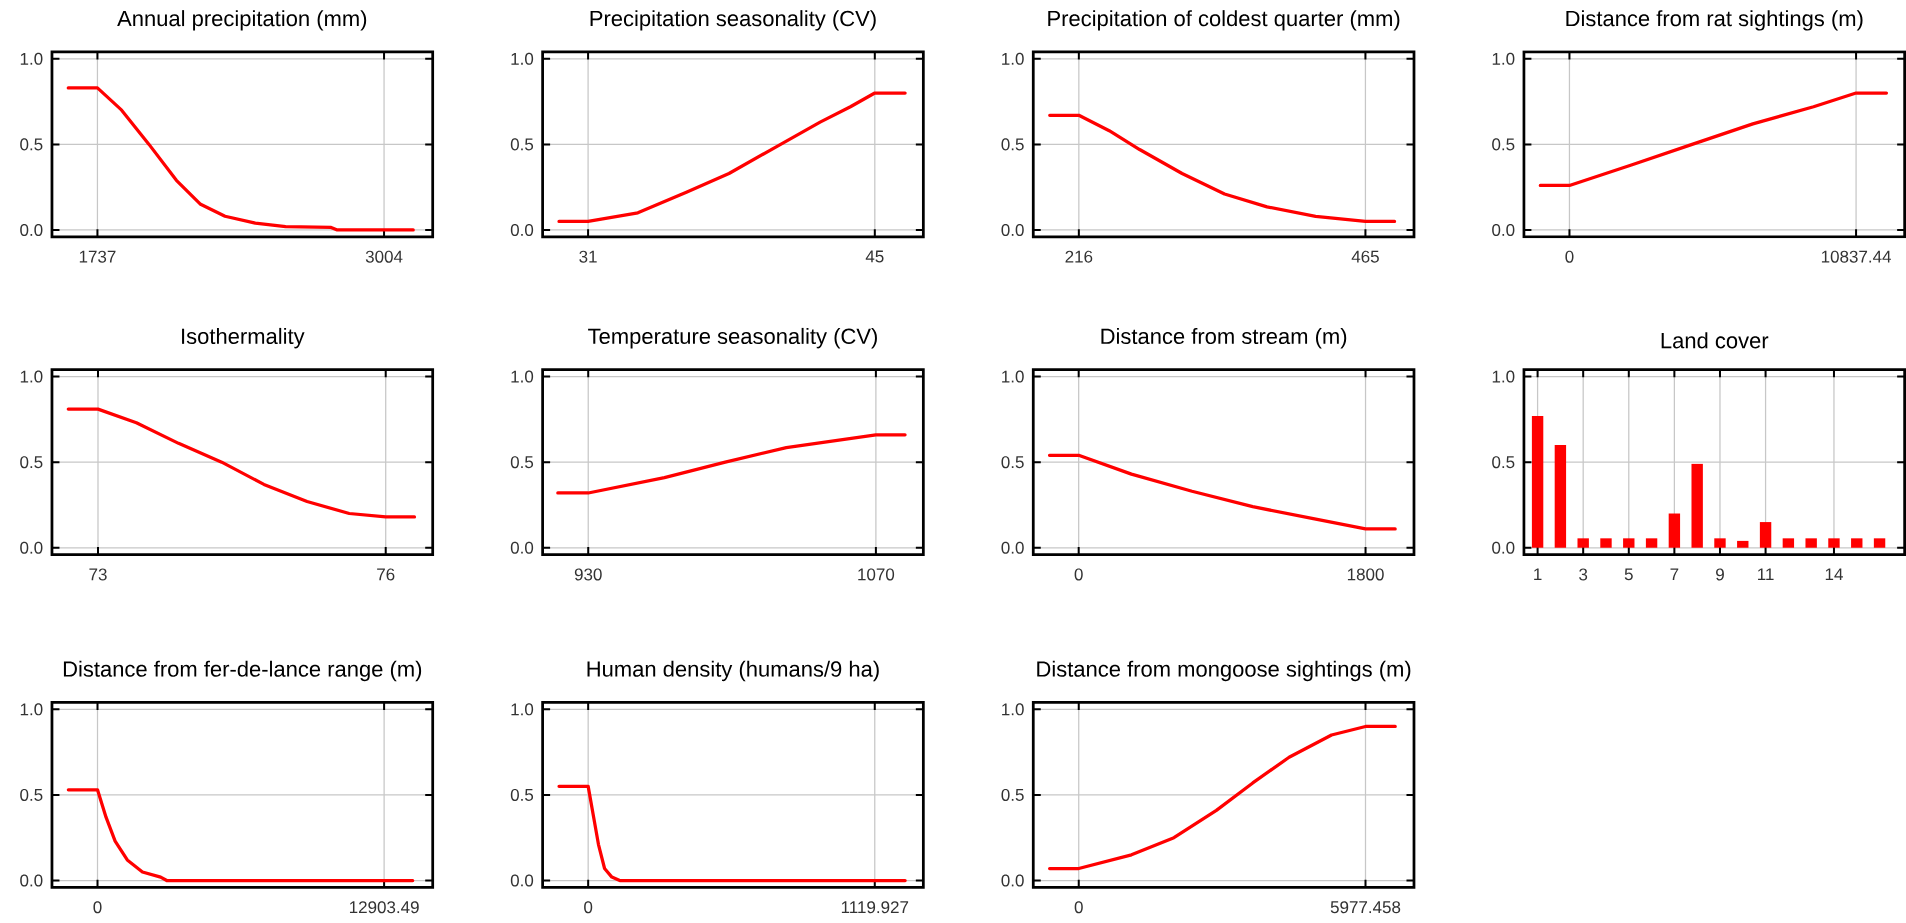 Image resolution: width=1906 pixels, height=923 pixels. What do you see at coordinates (384, 907) in the screenshot?
I see `x-tick-label: 12903.49` at bounding box center [384, 907].